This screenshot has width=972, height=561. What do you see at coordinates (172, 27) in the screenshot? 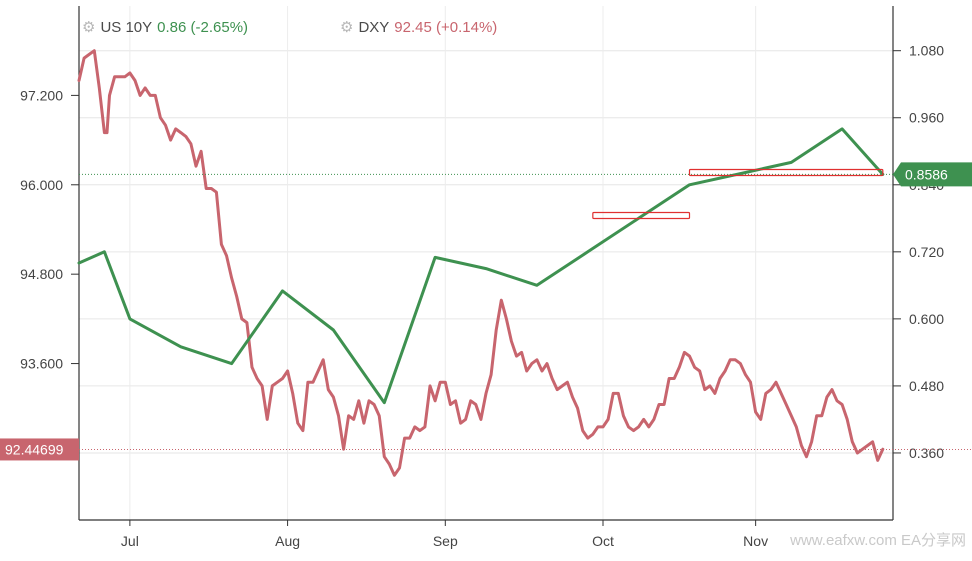
I see `legend-us10y-value: 0.86` at bounding box center [172, 27].